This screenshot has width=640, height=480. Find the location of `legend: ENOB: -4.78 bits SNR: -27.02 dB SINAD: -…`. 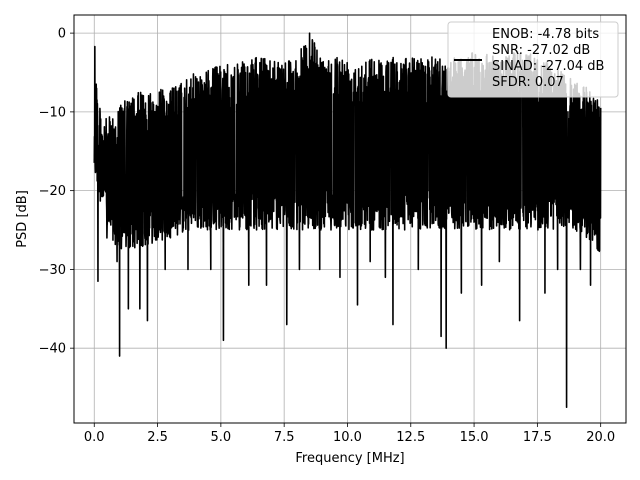

legend: ENOB: -4.78 bits SNR: -27.02 dB SINAD: -… is located at coordinates (533, 59).